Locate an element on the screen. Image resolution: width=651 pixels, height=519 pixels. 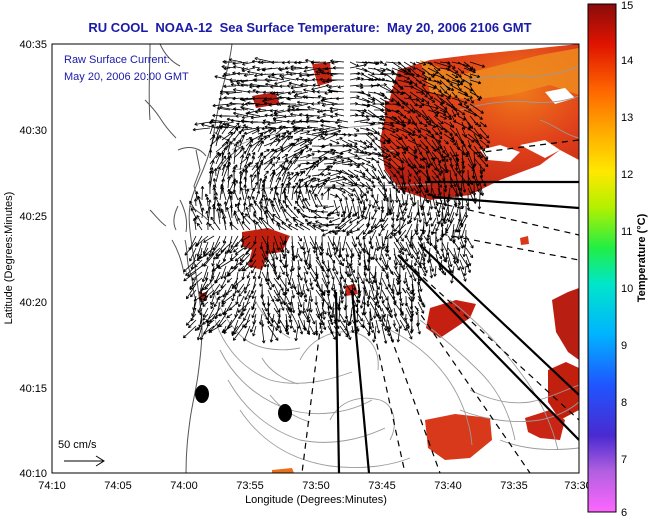
colorbar-tick-label: 15 is located at coordinates (627, 6).